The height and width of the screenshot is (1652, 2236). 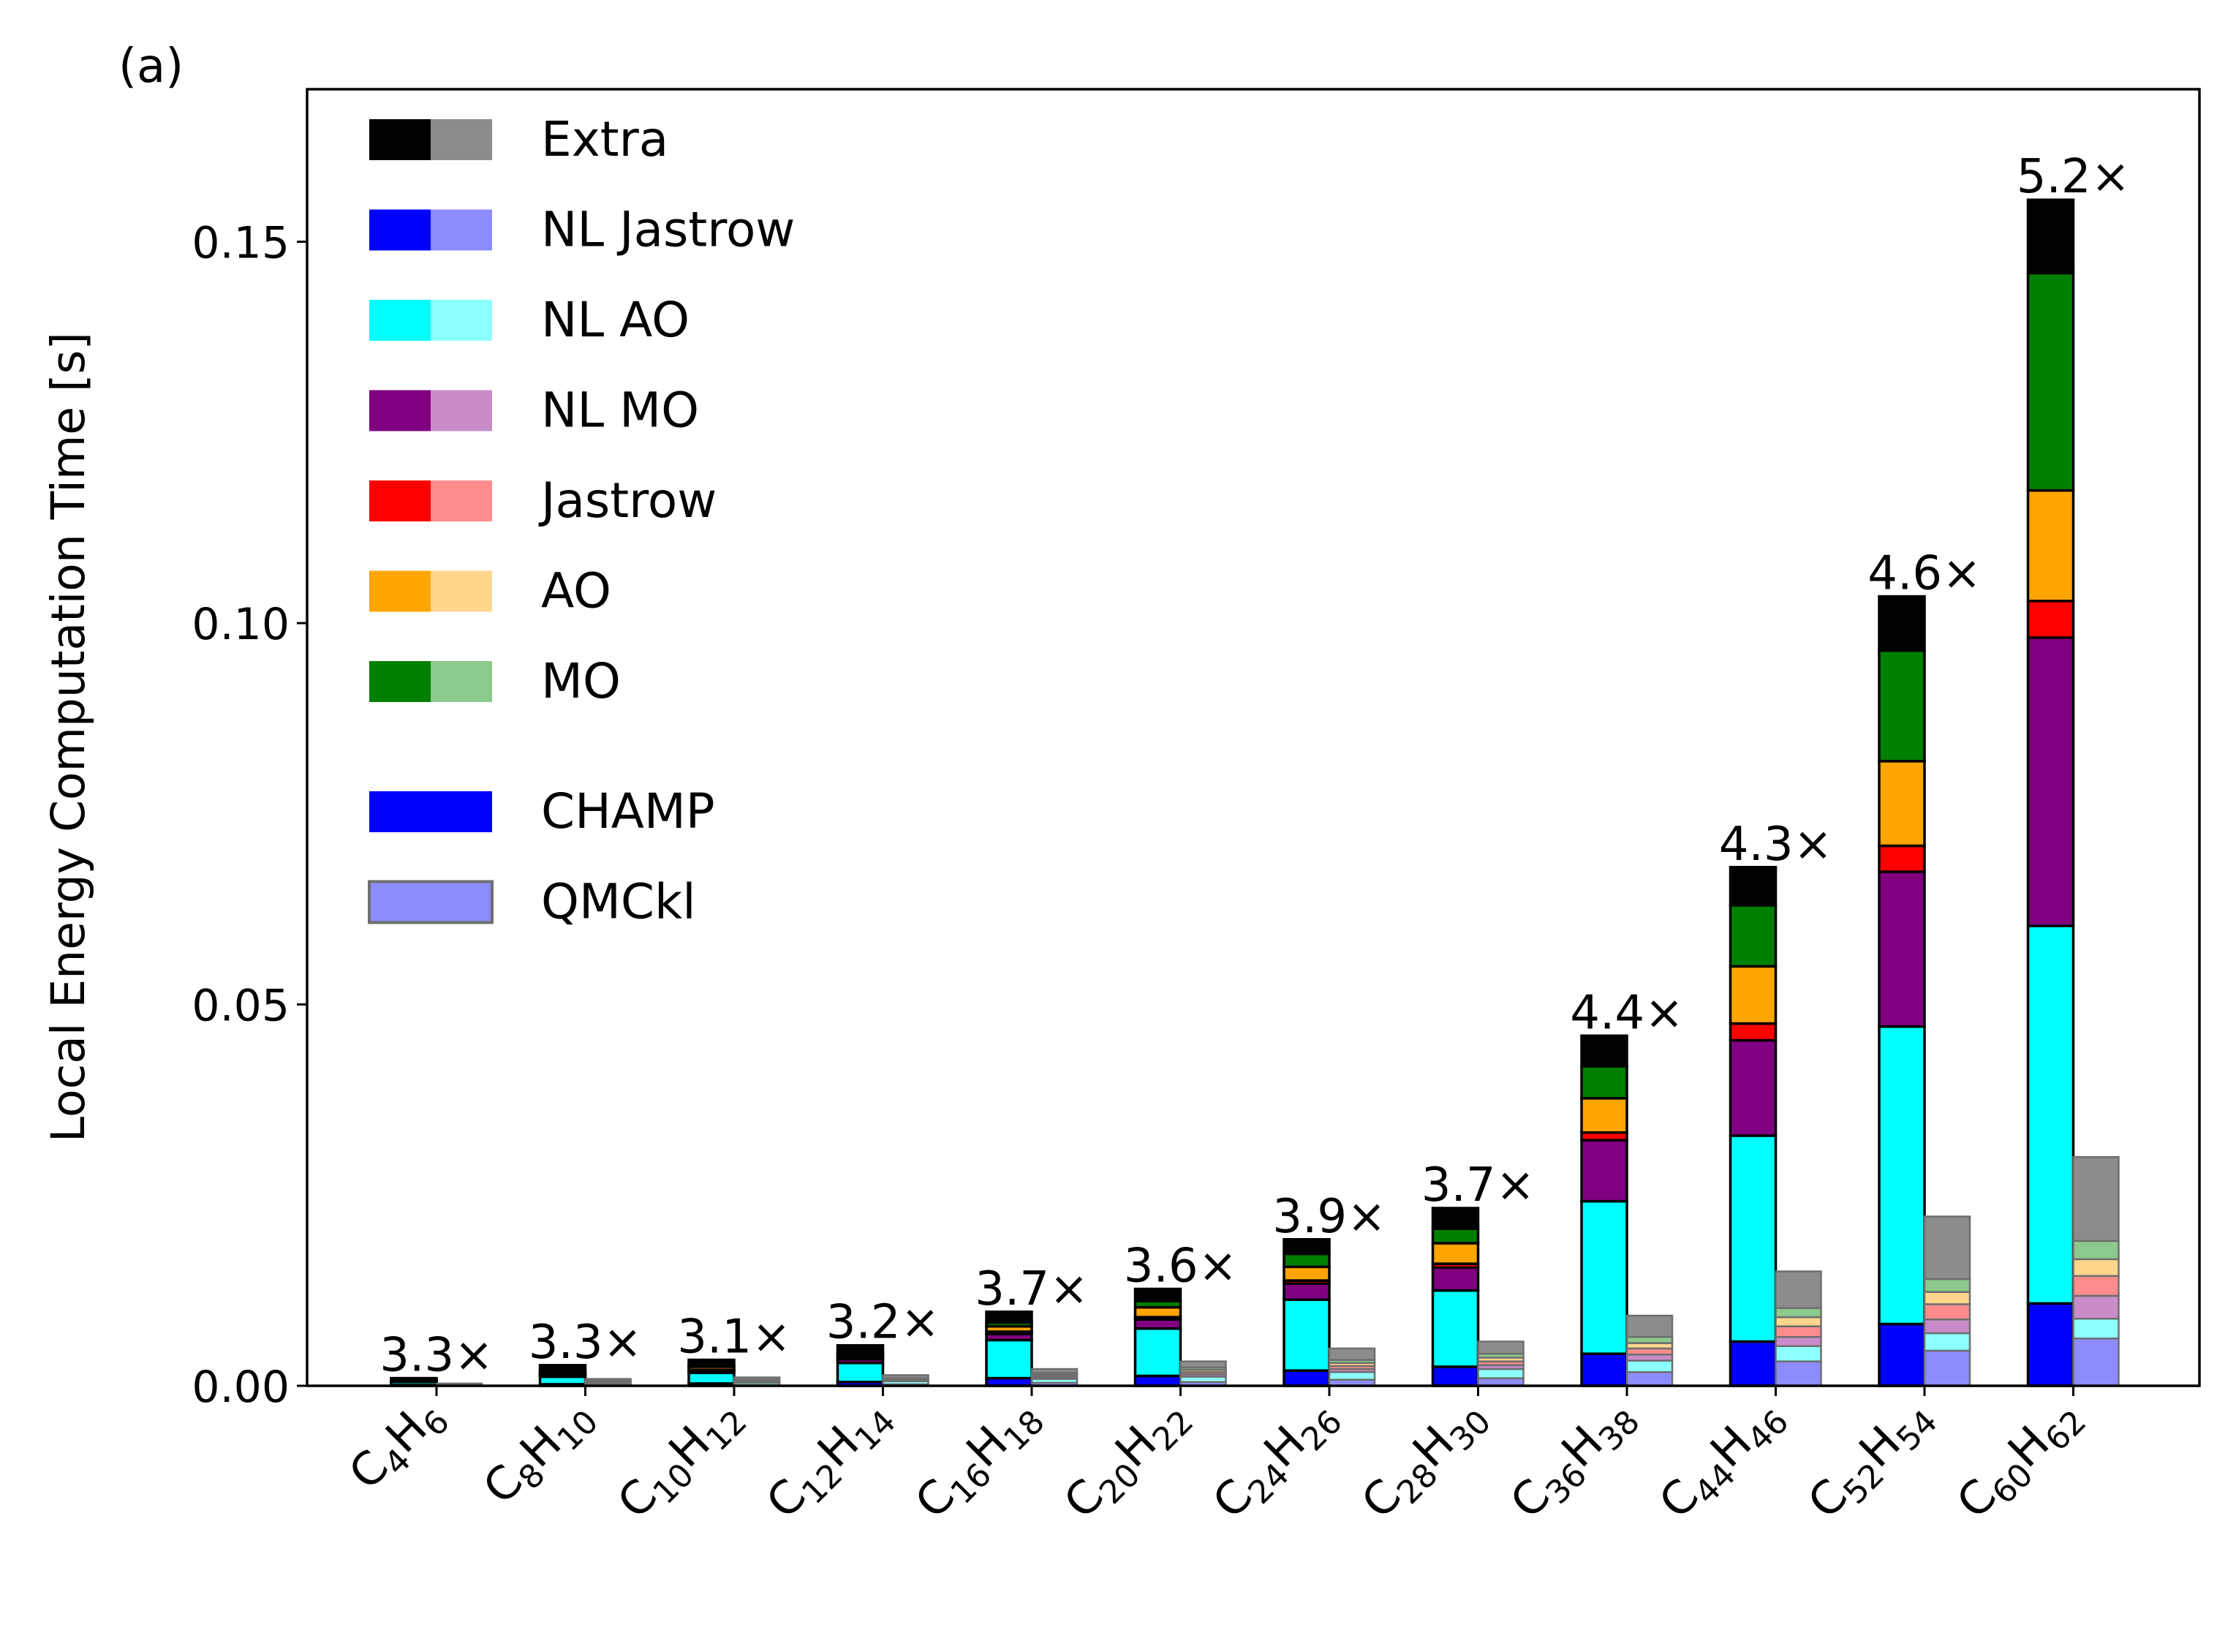 I want to click on legend-label: QMCkl, so click(x=618, y=902).